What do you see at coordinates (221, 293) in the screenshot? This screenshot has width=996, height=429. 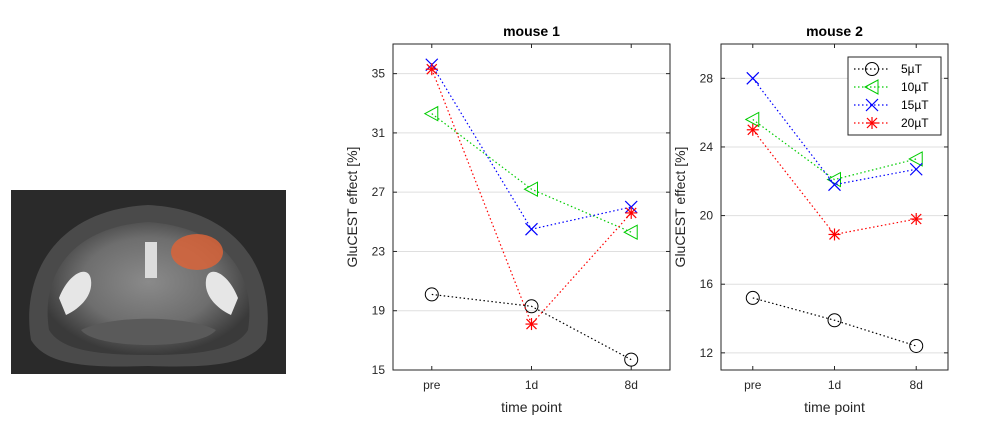 I see `right-ventricle` at bounding box center [221, 293].